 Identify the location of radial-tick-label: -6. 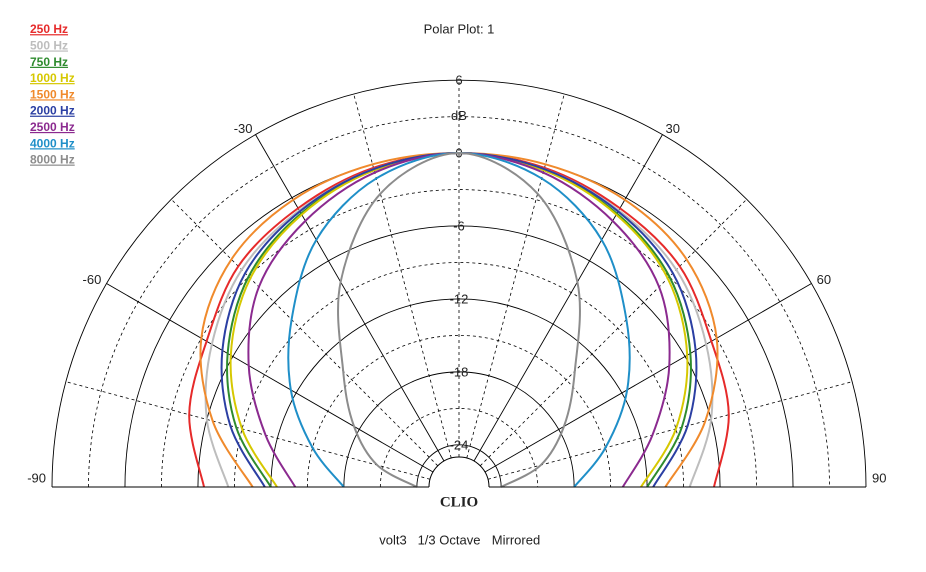
(459, 225).